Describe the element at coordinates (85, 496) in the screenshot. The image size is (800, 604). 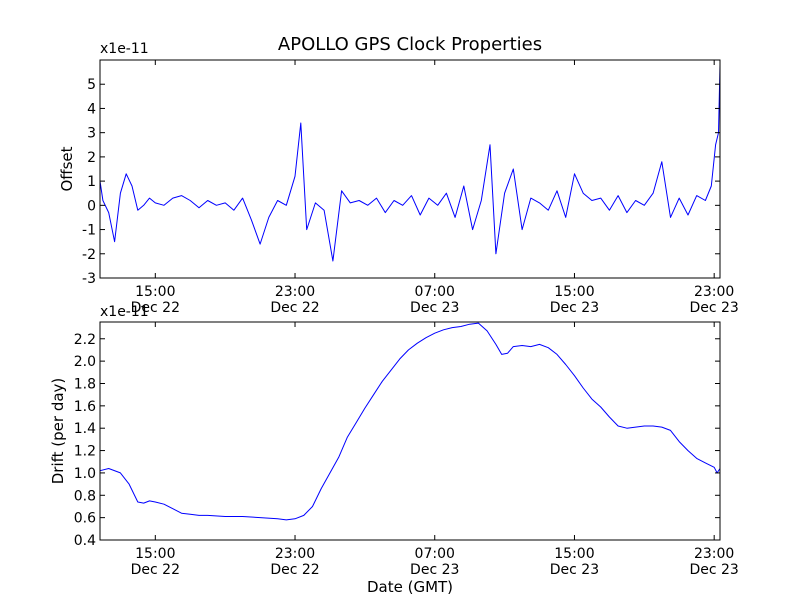
I see `y-tick-label: 0.8` at that location.